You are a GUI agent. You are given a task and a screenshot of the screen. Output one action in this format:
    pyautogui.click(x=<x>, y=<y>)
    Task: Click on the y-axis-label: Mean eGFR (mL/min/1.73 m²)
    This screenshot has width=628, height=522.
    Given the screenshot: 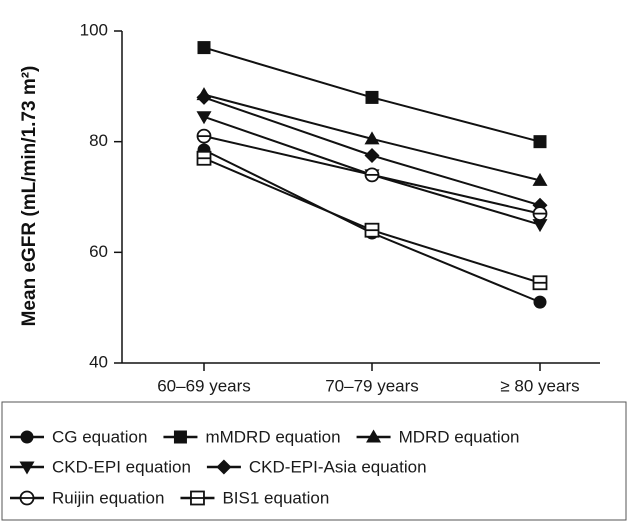 What is the action you would take?
    pyautogui.click(x=29, y=196)
    